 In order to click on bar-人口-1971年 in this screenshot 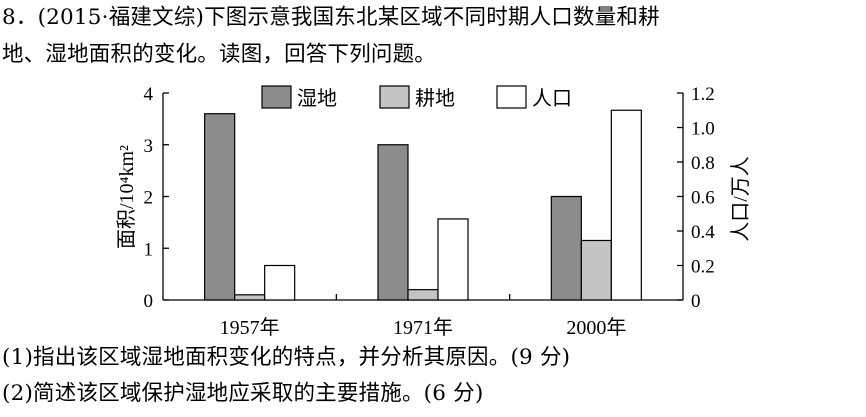, I will do `click(453, 259)`.